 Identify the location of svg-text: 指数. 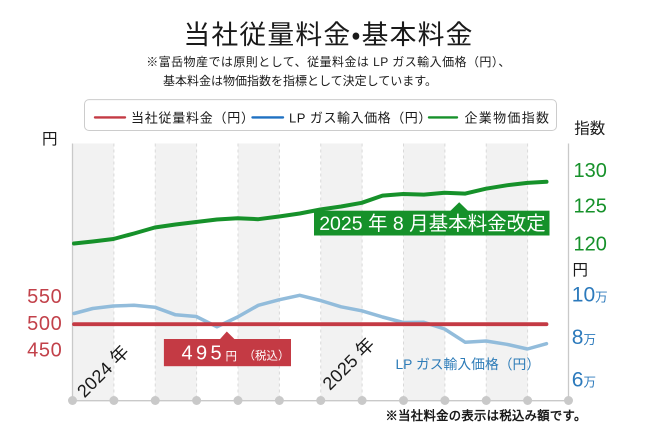
(590, 129).